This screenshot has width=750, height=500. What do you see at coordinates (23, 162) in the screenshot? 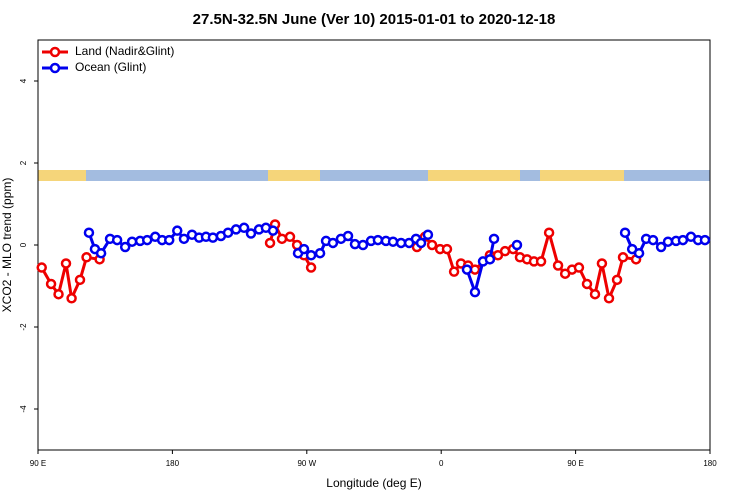
I see `y-tick-label: 2` at bounding box center [23, 162].